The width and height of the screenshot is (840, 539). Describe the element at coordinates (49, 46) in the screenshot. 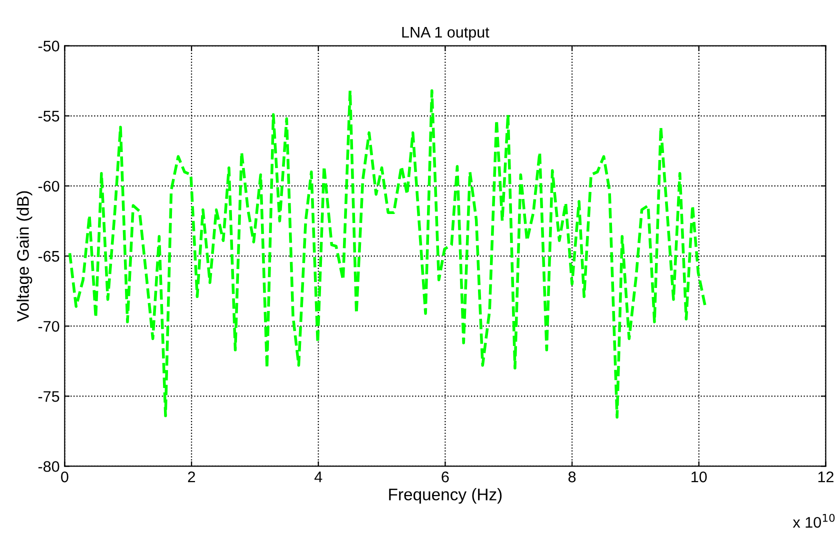

I see `y-tick-label: -50` at that location.